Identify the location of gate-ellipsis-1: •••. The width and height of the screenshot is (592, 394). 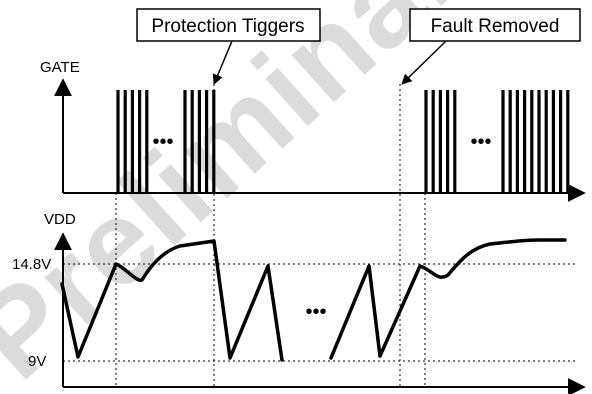
(162, 142).